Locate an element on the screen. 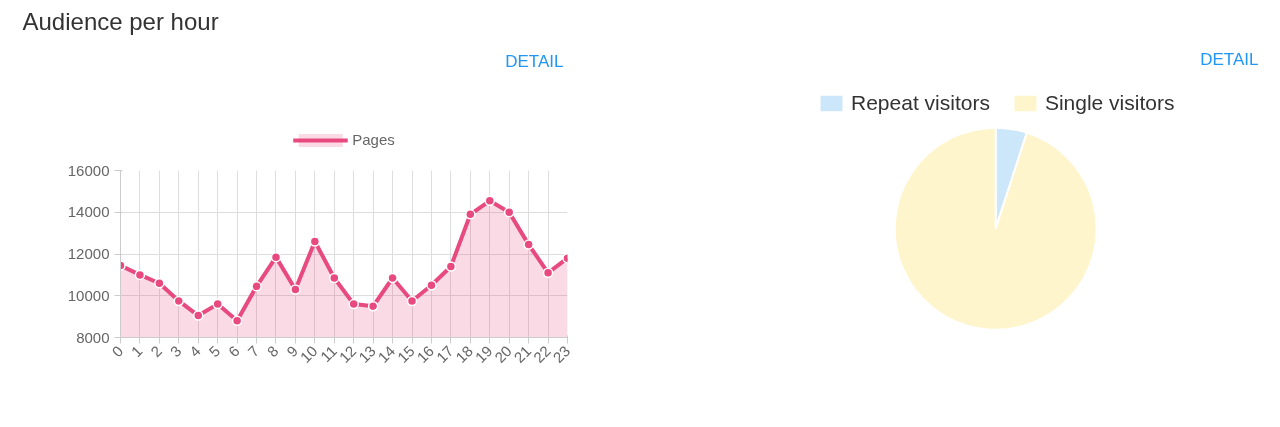 The height and width of the screenshot is (427, 1280). y-tick-label: 14000 is located at coordinates (88, 212).